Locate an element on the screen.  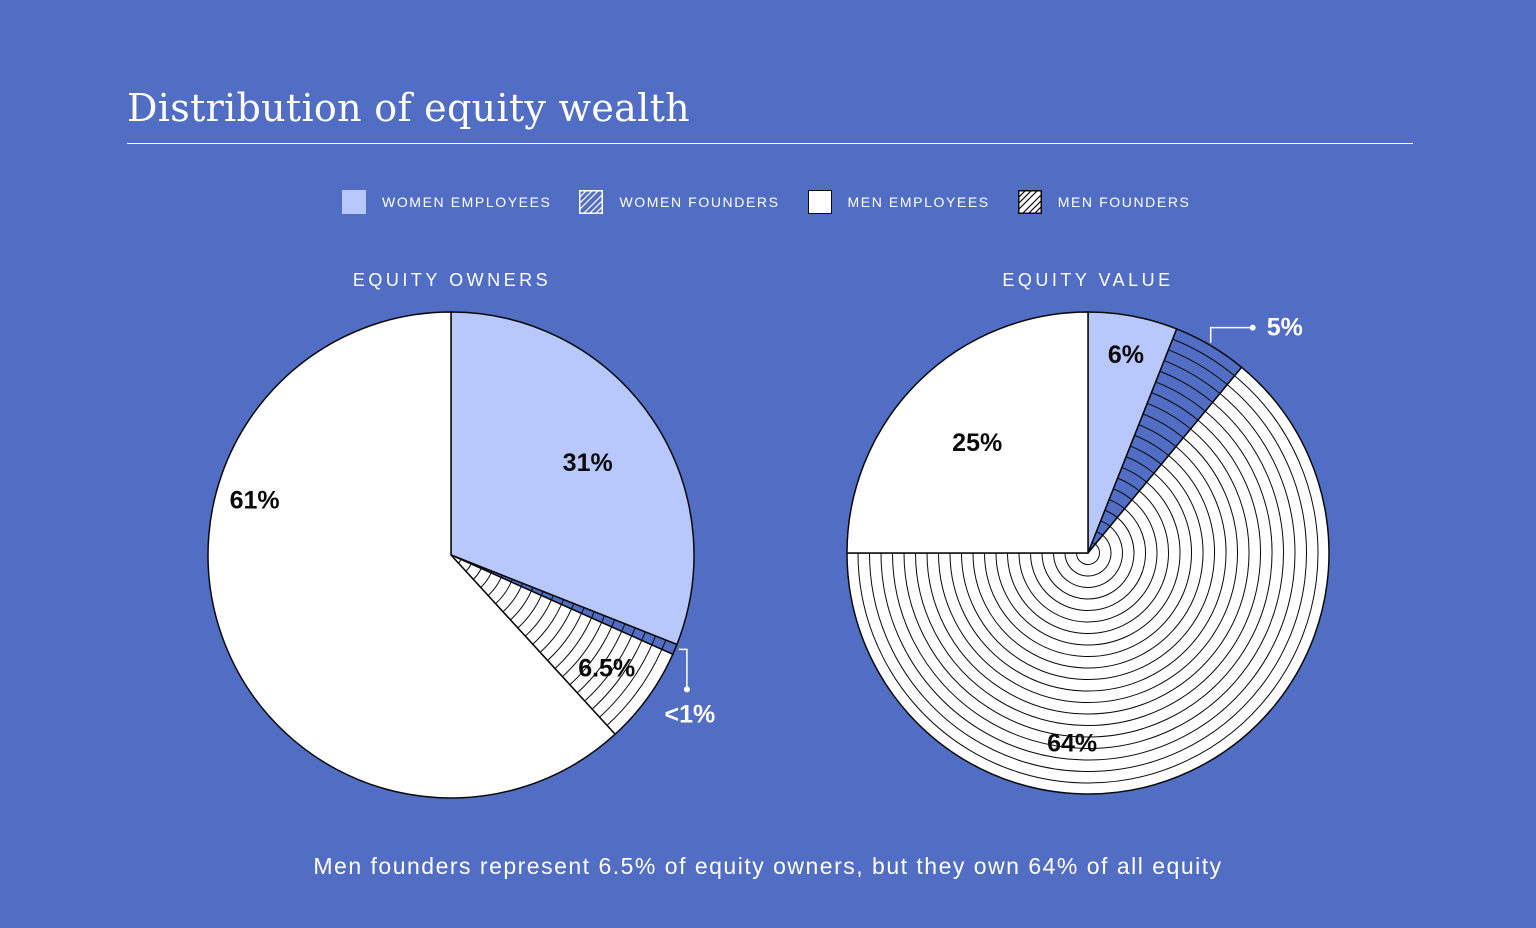
legend-item-women-employees: WOMEN EMPLOYEES is located at coordinates (446, 202).